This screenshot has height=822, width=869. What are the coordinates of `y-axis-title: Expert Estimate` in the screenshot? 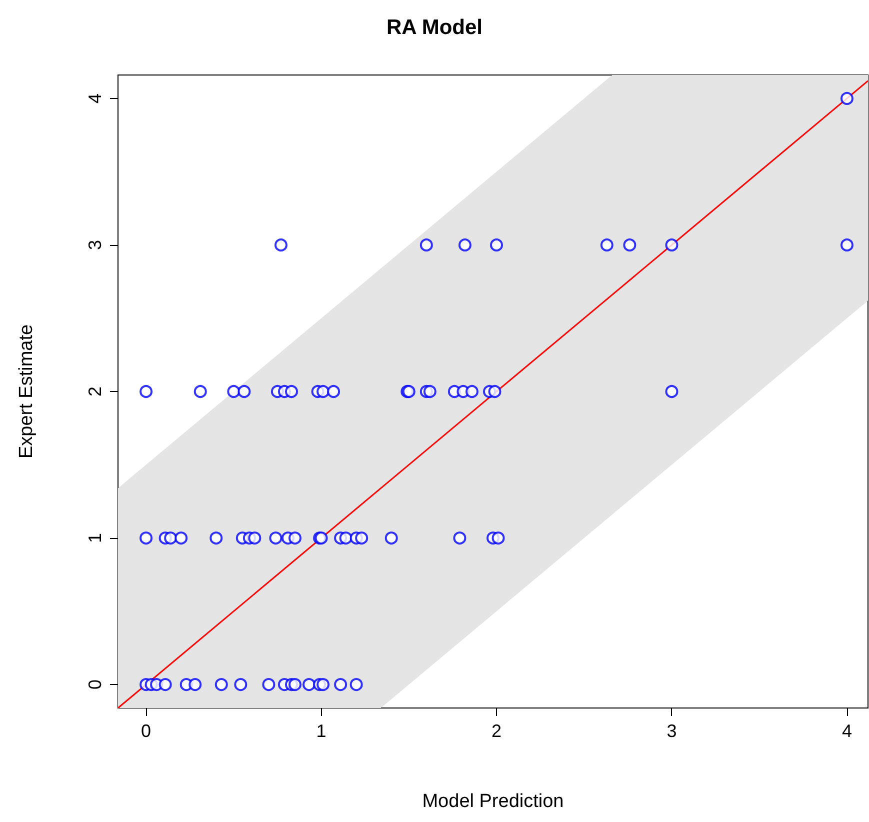 It's located at (26, 391).